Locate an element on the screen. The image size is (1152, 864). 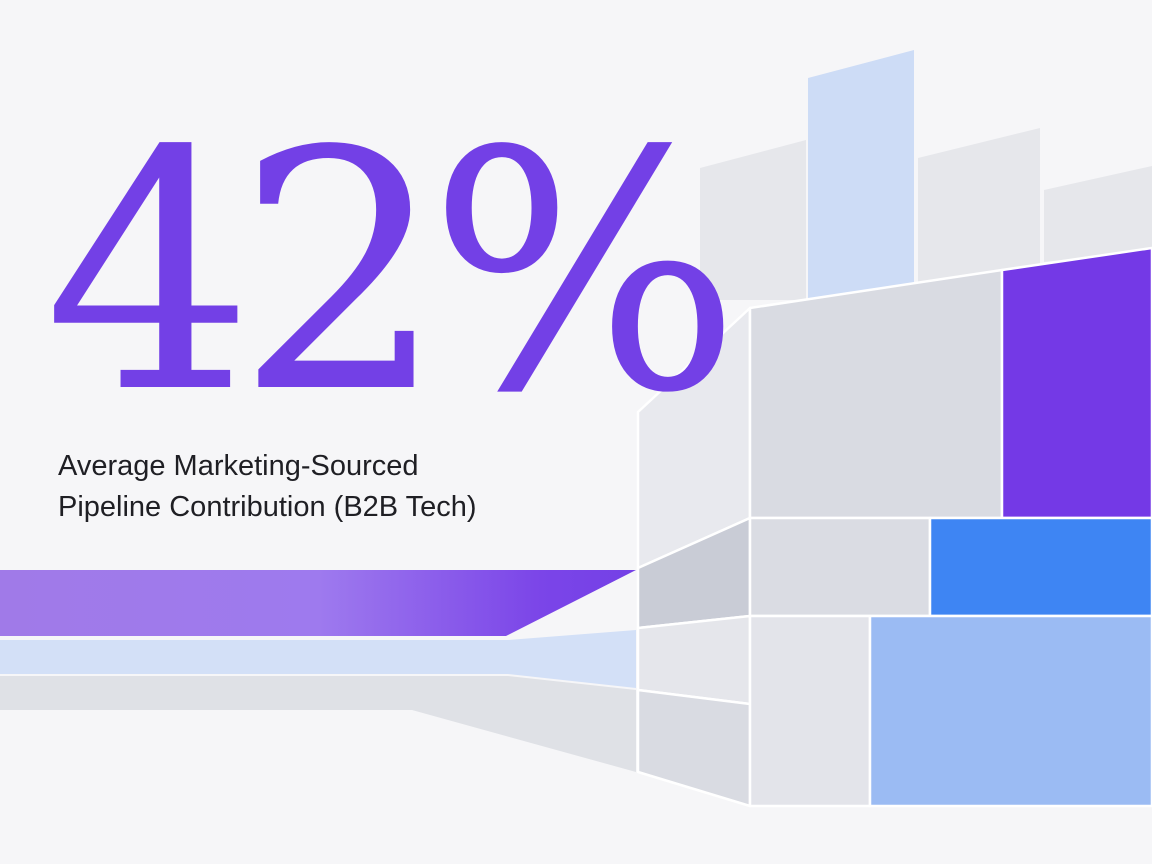
face-left-bottom is located at coordinates (694, 748).